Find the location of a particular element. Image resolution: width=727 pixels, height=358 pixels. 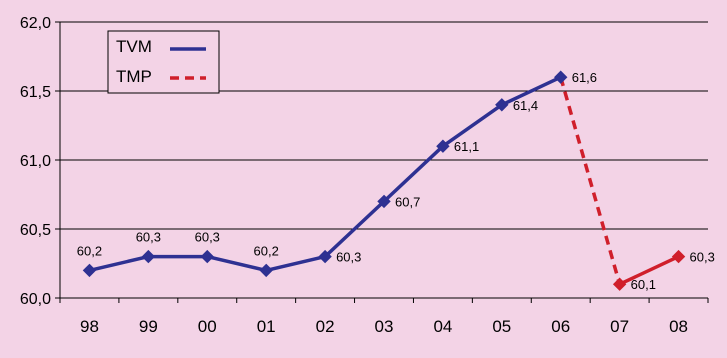

y-tick-label: 62,0 is located at coordinates (35, 23).